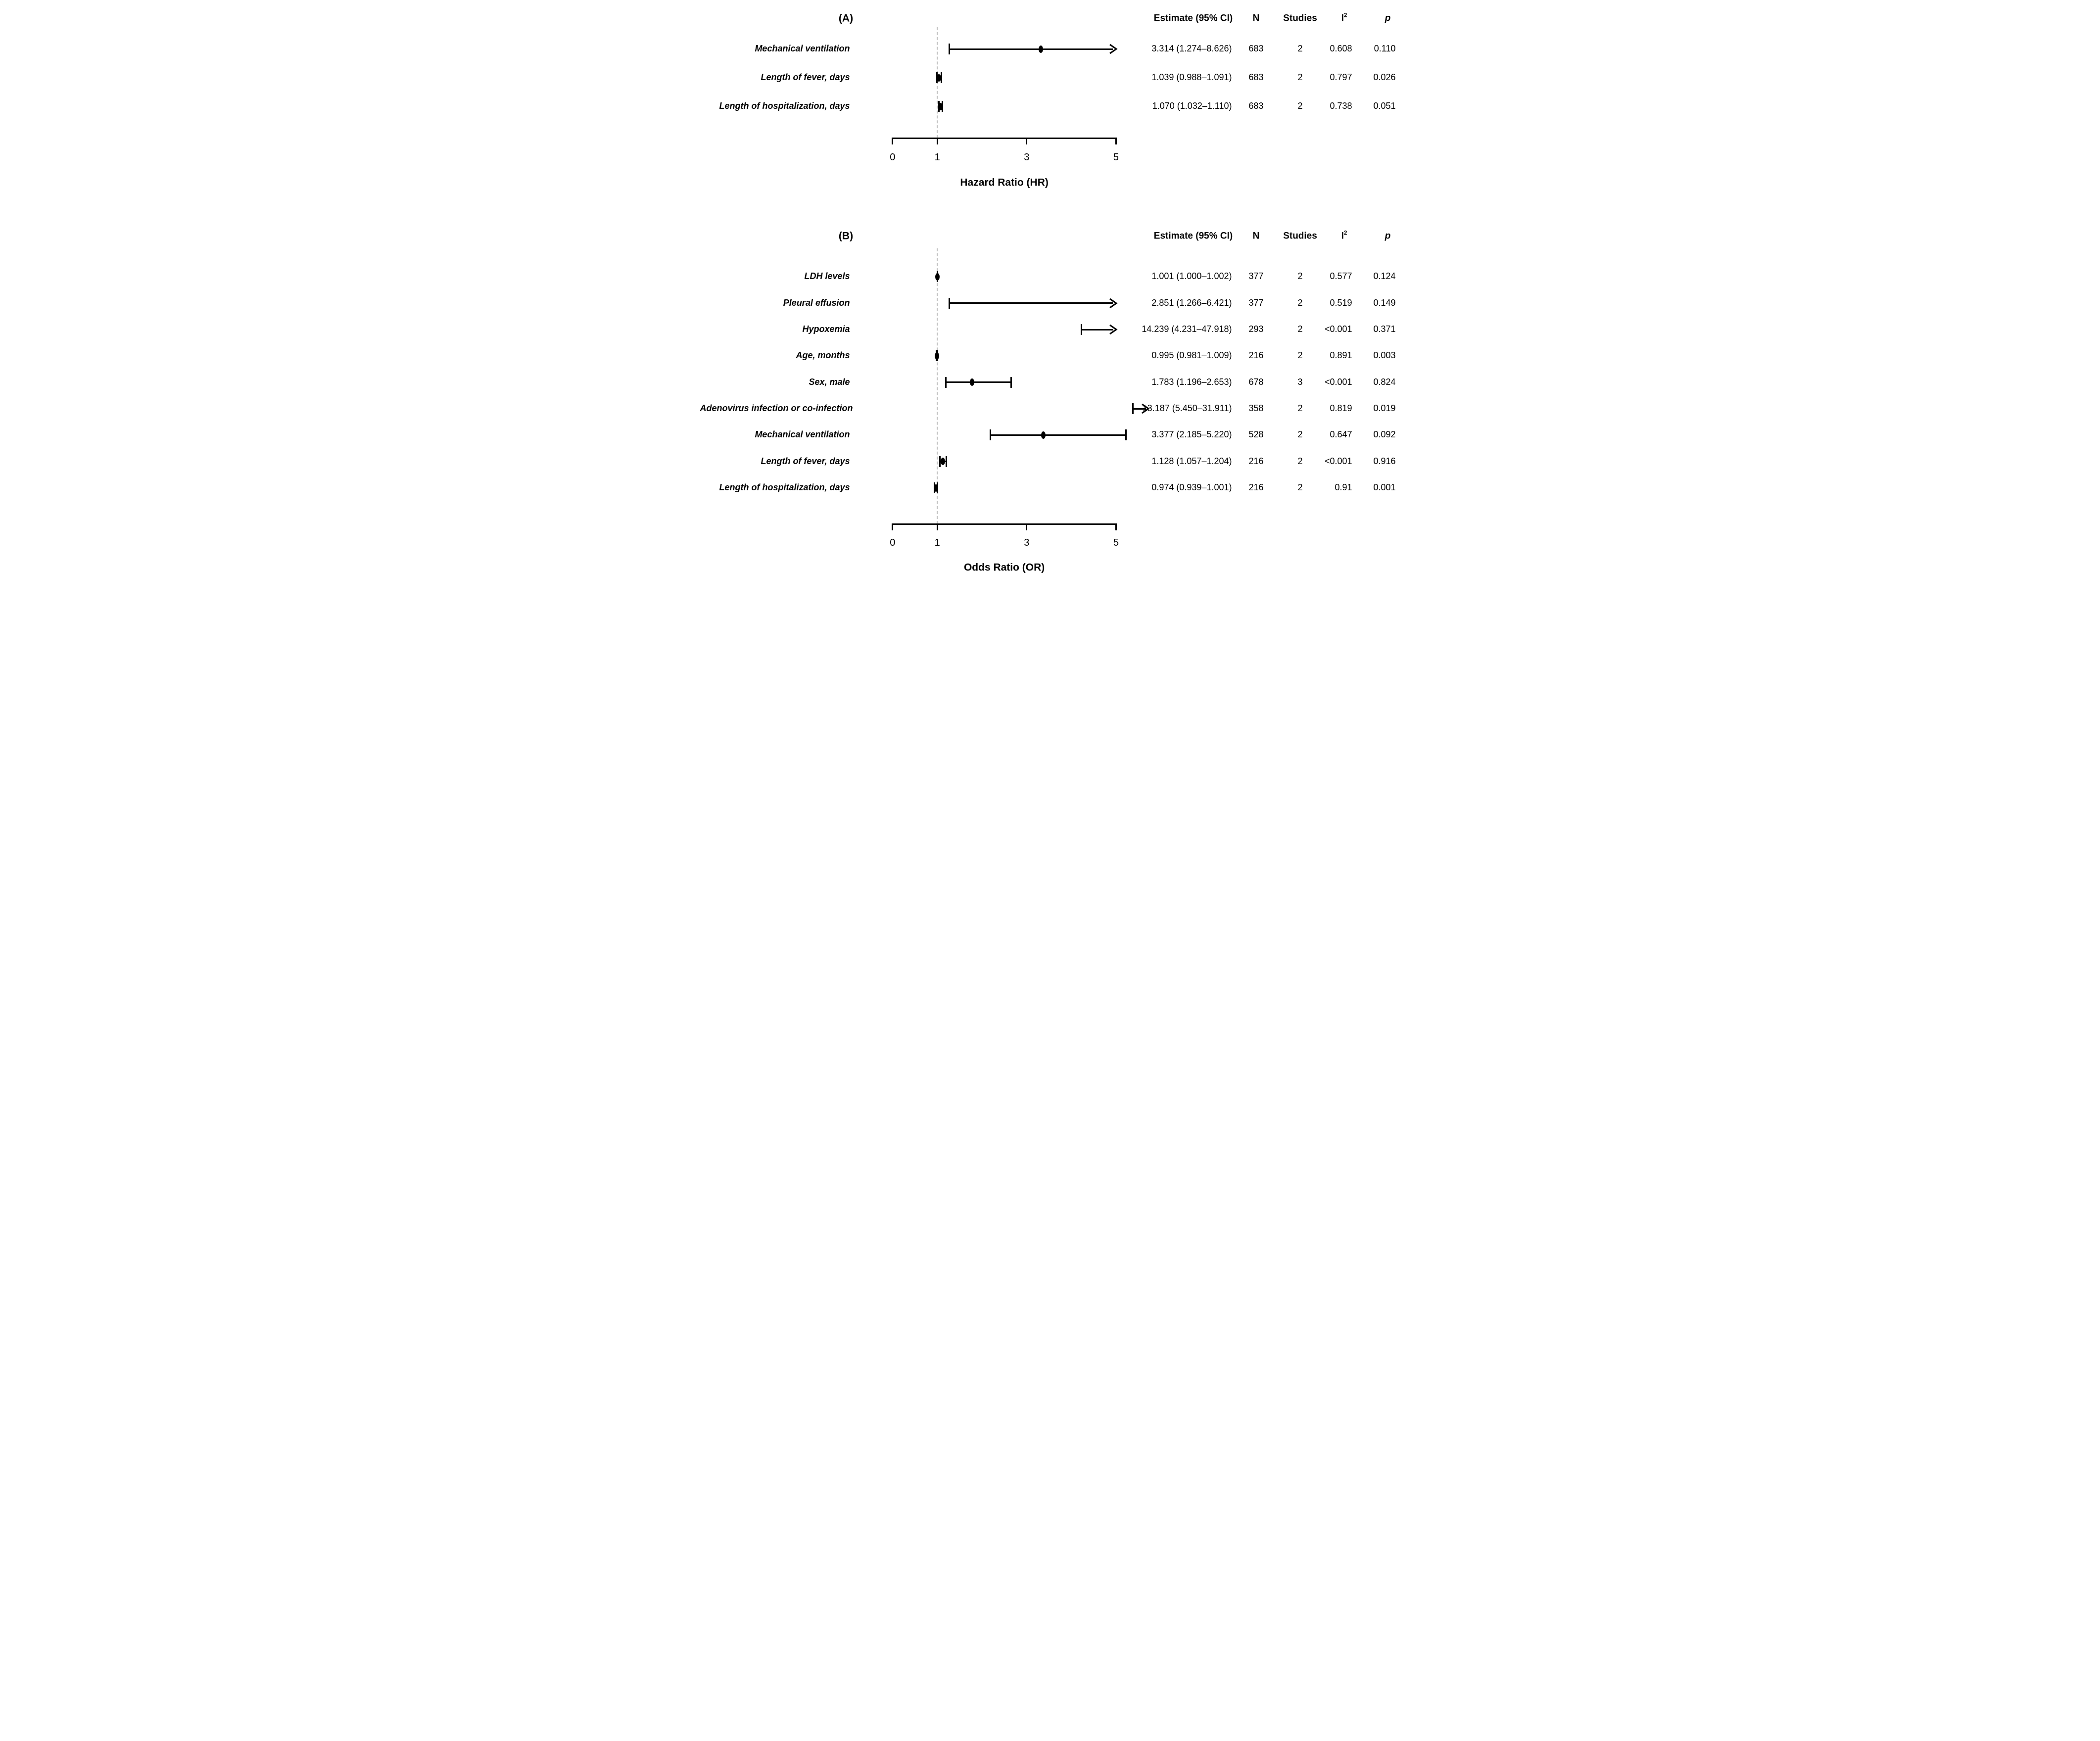  I want to click on p-cell: 0.019, so click(1384, 408).